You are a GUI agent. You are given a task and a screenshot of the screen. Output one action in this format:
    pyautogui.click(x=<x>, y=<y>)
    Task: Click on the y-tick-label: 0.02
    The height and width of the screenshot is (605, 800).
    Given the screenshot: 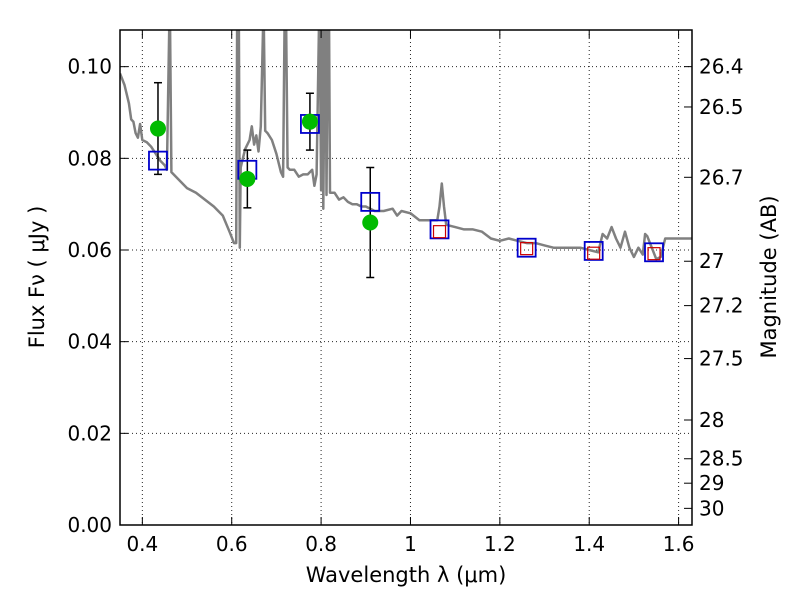 What is the action you would take?
    pyautogui.click(x=89, y=433)
    